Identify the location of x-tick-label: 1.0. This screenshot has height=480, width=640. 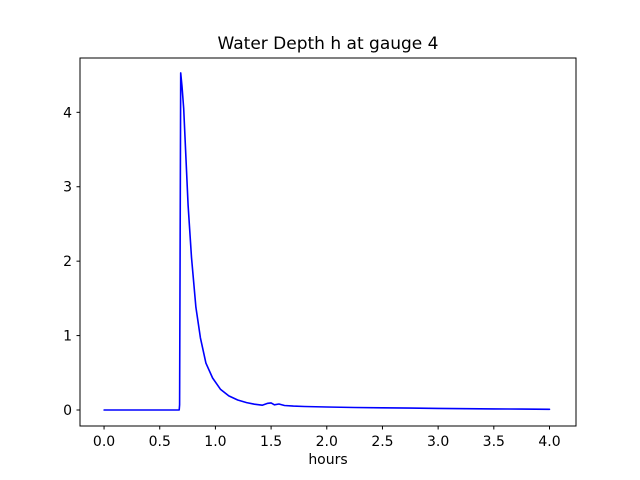
(215, 442).